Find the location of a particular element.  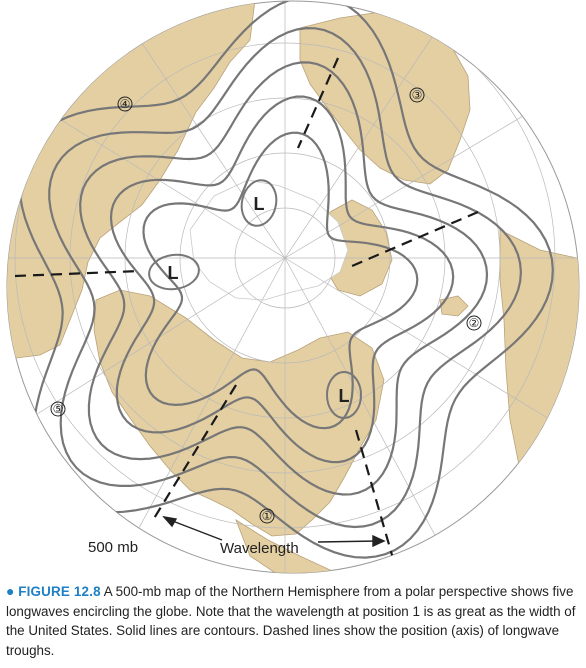

low-label-3: L is located at coordinates (344, 396).